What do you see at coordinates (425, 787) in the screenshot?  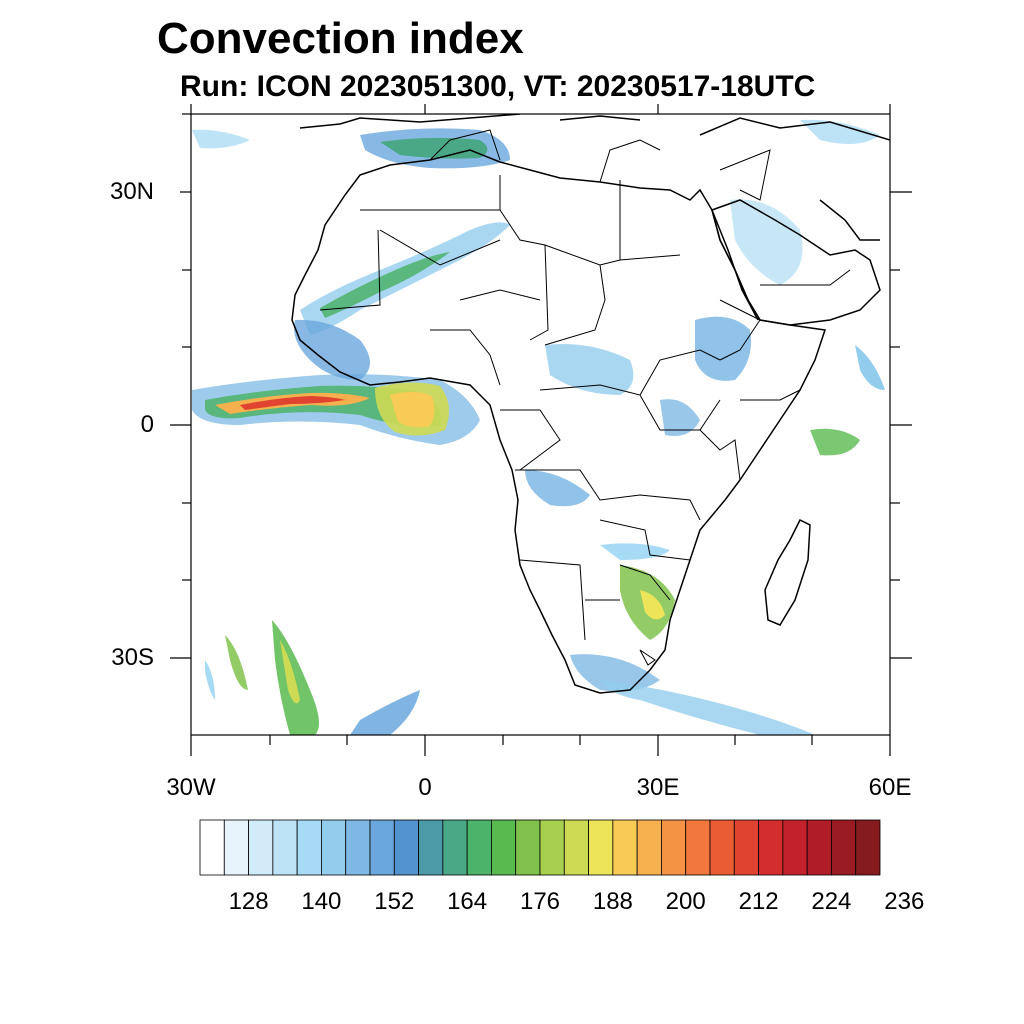 I see `lon-label-0: 0` at bounding box center [425, 787].